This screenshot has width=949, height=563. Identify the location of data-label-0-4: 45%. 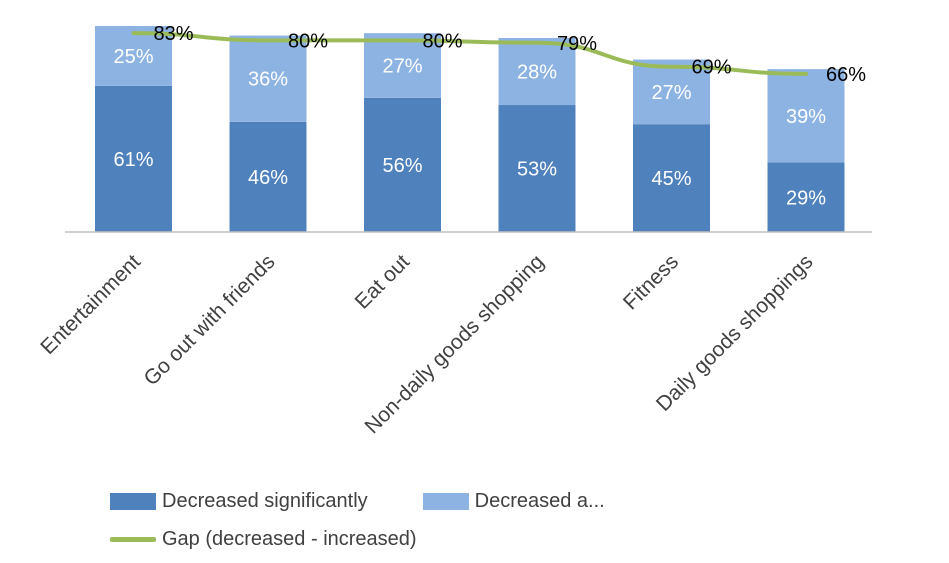
(671, 179).